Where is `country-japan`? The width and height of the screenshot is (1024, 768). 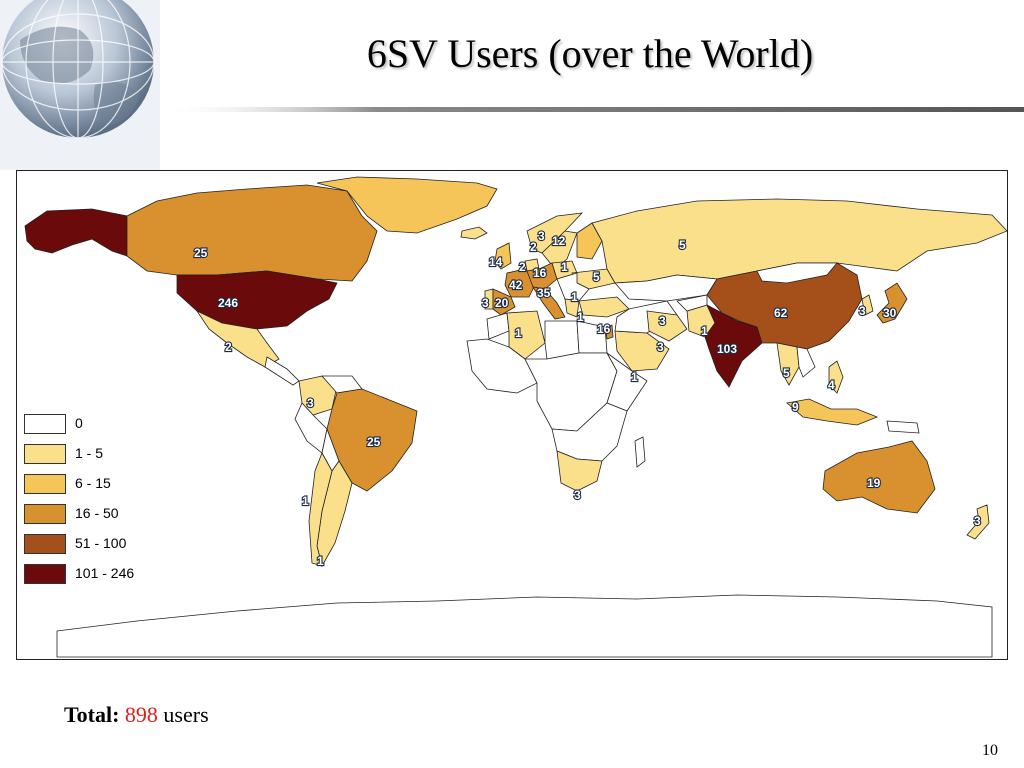 country-japan is located at coordinates (892, 303).